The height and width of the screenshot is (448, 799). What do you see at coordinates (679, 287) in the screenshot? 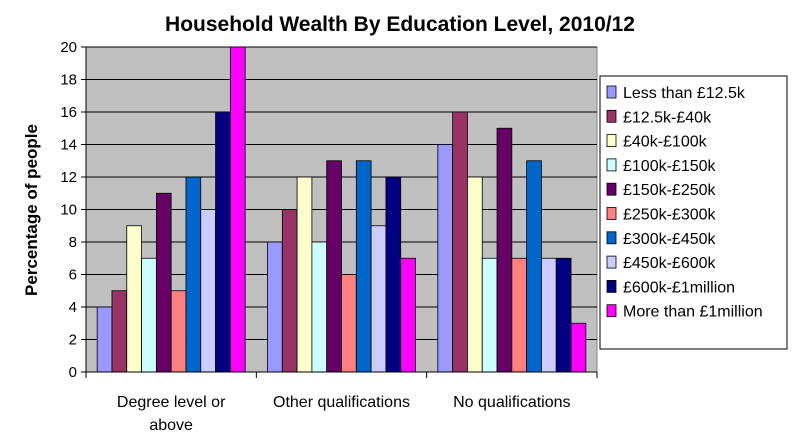
I see `legend-label: £600k-£1million` at bounding box center [679, 287].